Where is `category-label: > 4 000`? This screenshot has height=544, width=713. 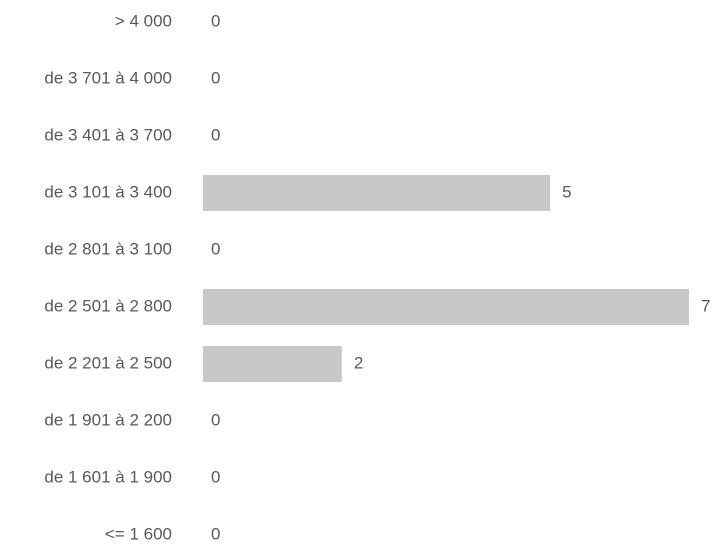
category-label: > 4 000 is located at coordinates (143, 20).